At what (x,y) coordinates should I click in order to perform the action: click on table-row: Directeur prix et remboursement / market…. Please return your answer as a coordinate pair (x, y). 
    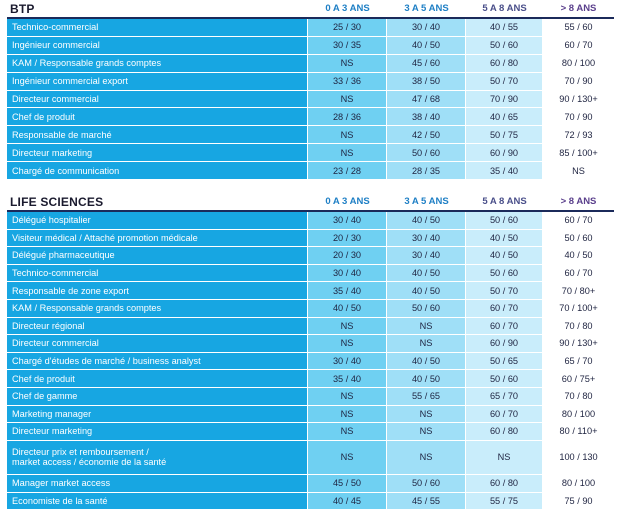
    Looking at the image, I should click on (310, 458).